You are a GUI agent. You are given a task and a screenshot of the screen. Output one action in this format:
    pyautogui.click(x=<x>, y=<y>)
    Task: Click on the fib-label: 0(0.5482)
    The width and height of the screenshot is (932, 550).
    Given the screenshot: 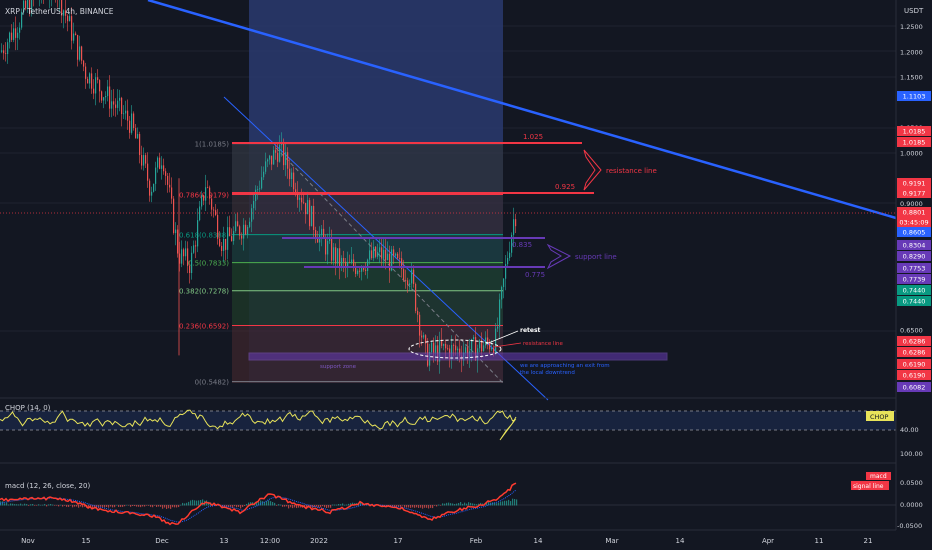 What is the action you would take?
    pyautogui.click(x=212, y=383)
    